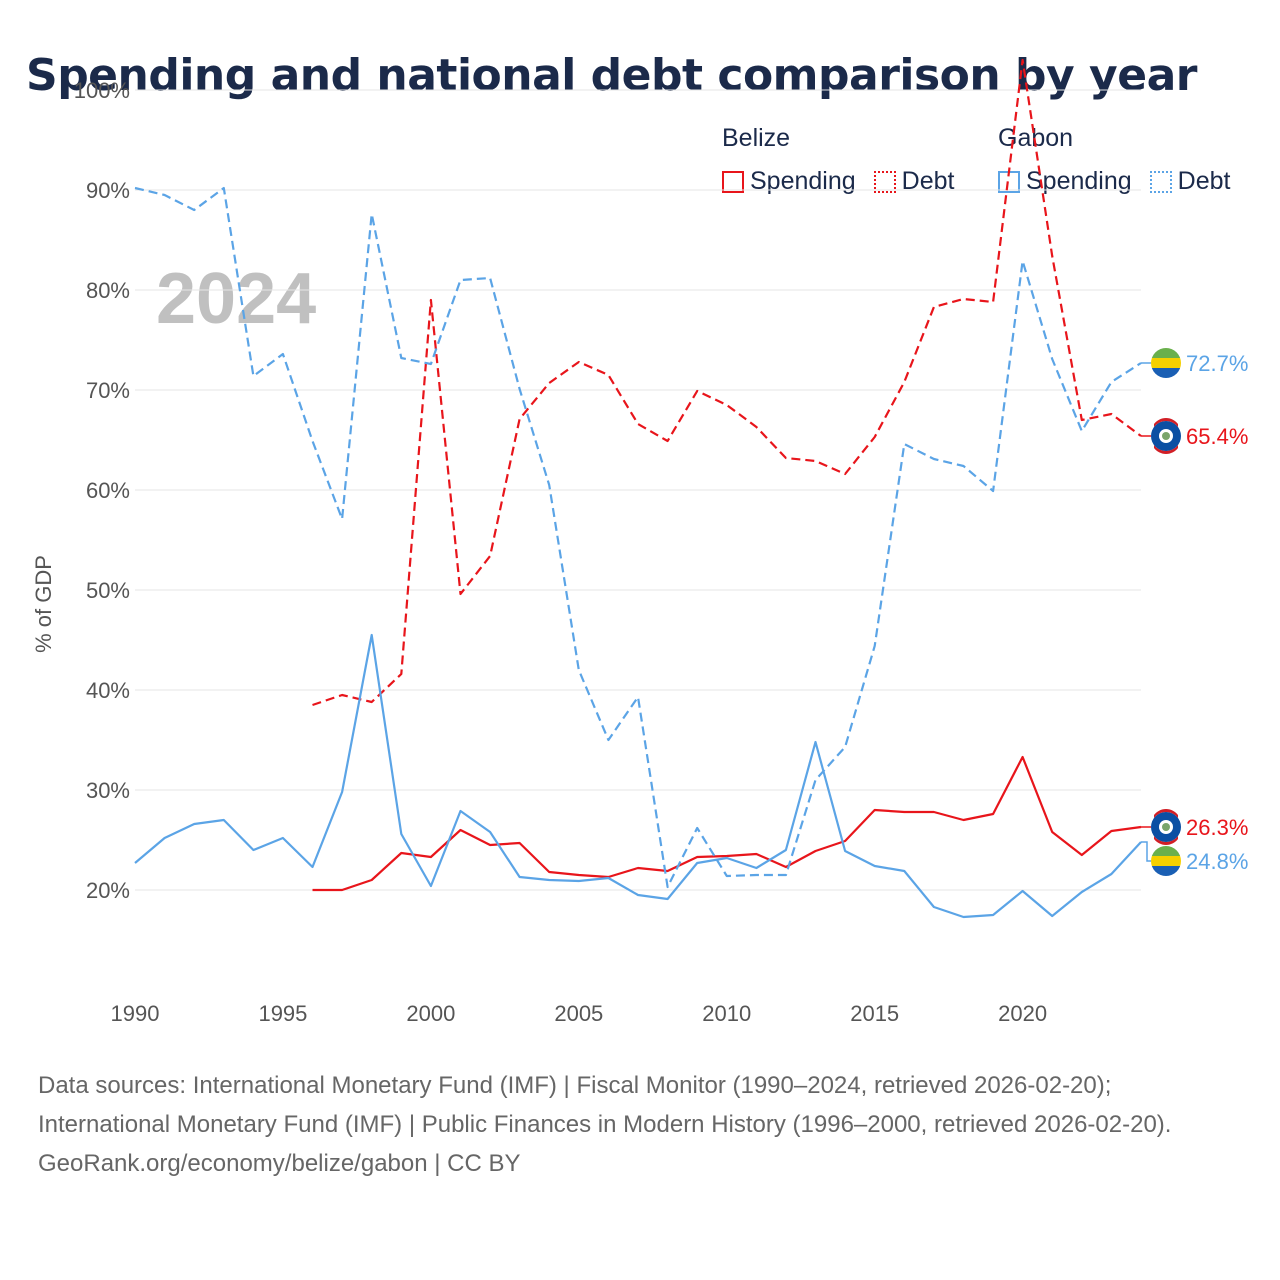  Describe the element at coordinates (1036, 138) in the screenshot. I see `legend-country-gabon: Gabon` at that location.